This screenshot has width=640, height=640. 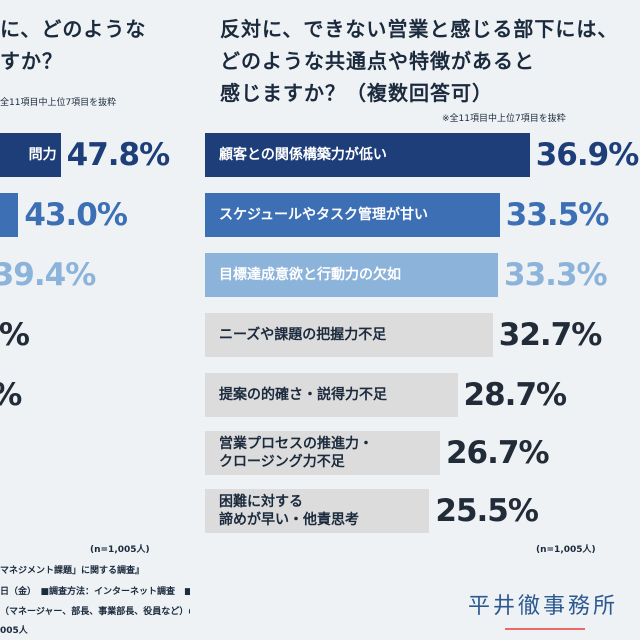 What do you see at coordinates (515, 395) in the screenshot?
I see `right-value-label-5: 28.7%` at bounding box center [515, 395].